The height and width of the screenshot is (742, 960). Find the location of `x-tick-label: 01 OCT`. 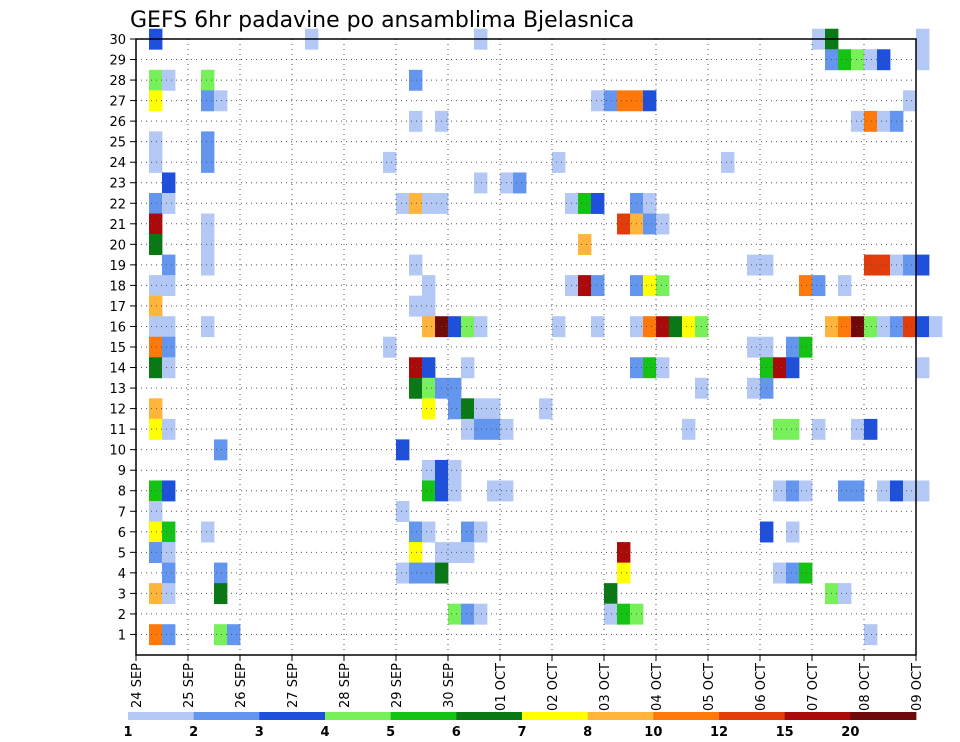

x-tick-label: 01 OCT is located at coordinates (501, 687).